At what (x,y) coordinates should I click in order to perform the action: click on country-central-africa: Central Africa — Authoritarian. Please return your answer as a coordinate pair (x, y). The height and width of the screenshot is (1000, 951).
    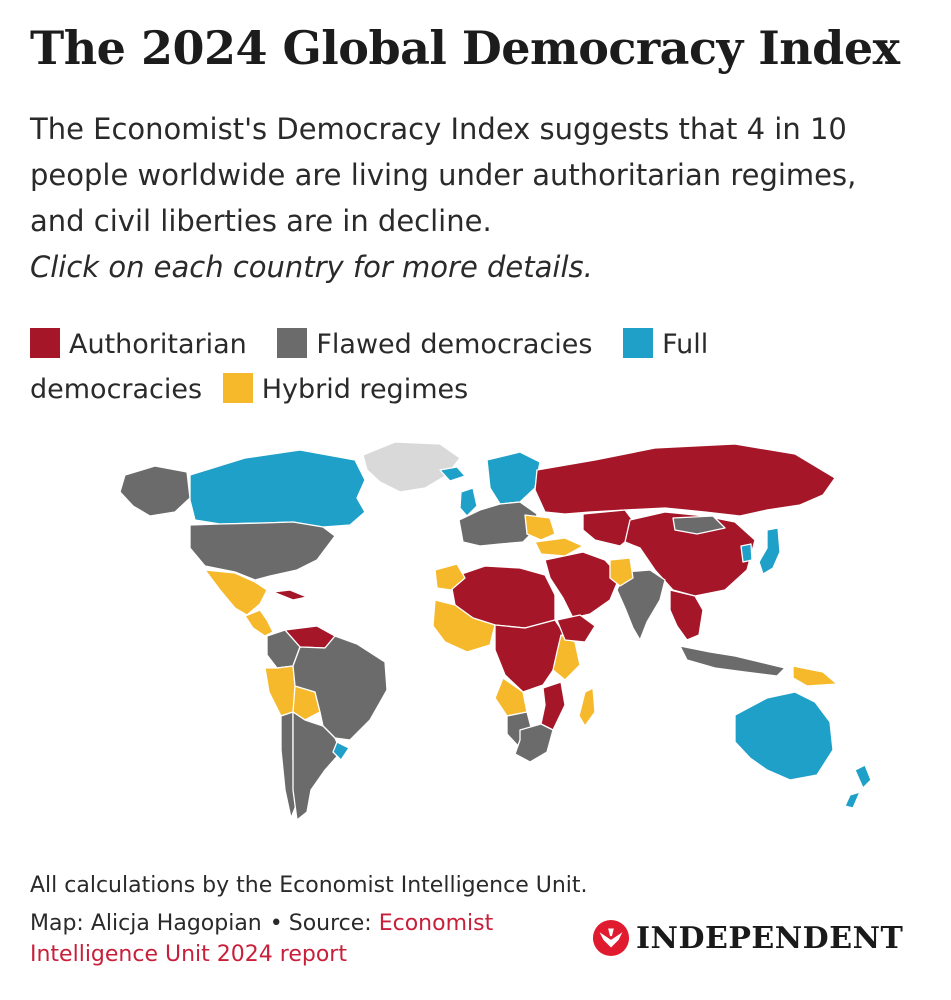
    Looking at the image, I should click on (530, 656).